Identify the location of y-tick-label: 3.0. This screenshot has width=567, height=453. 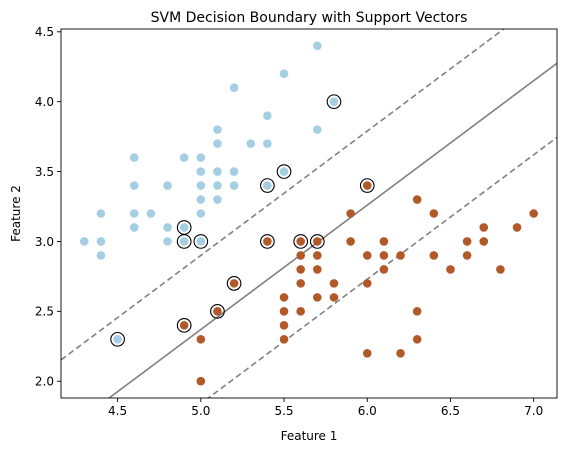
(44, 242).